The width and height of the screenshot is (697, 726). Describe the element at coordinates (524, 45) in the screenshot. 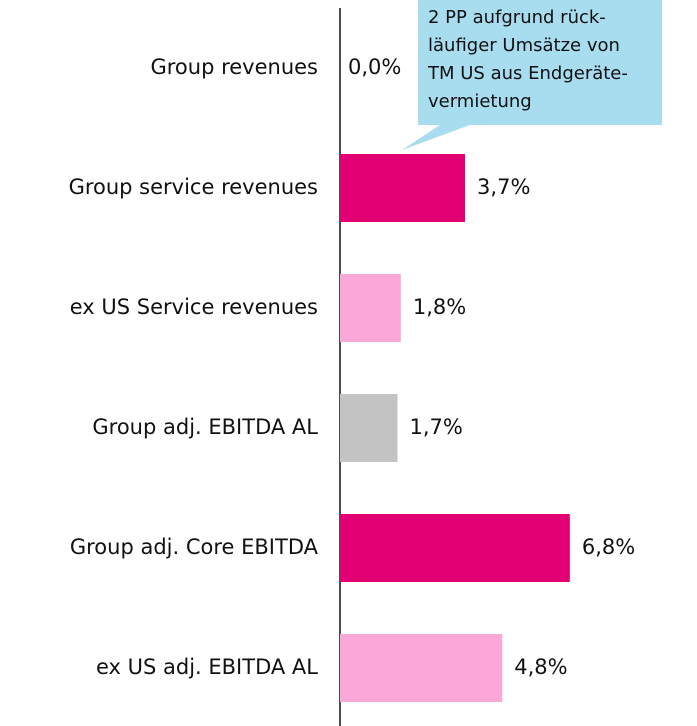

I see `annotation-text: läufiger Umsätze von` at that location.